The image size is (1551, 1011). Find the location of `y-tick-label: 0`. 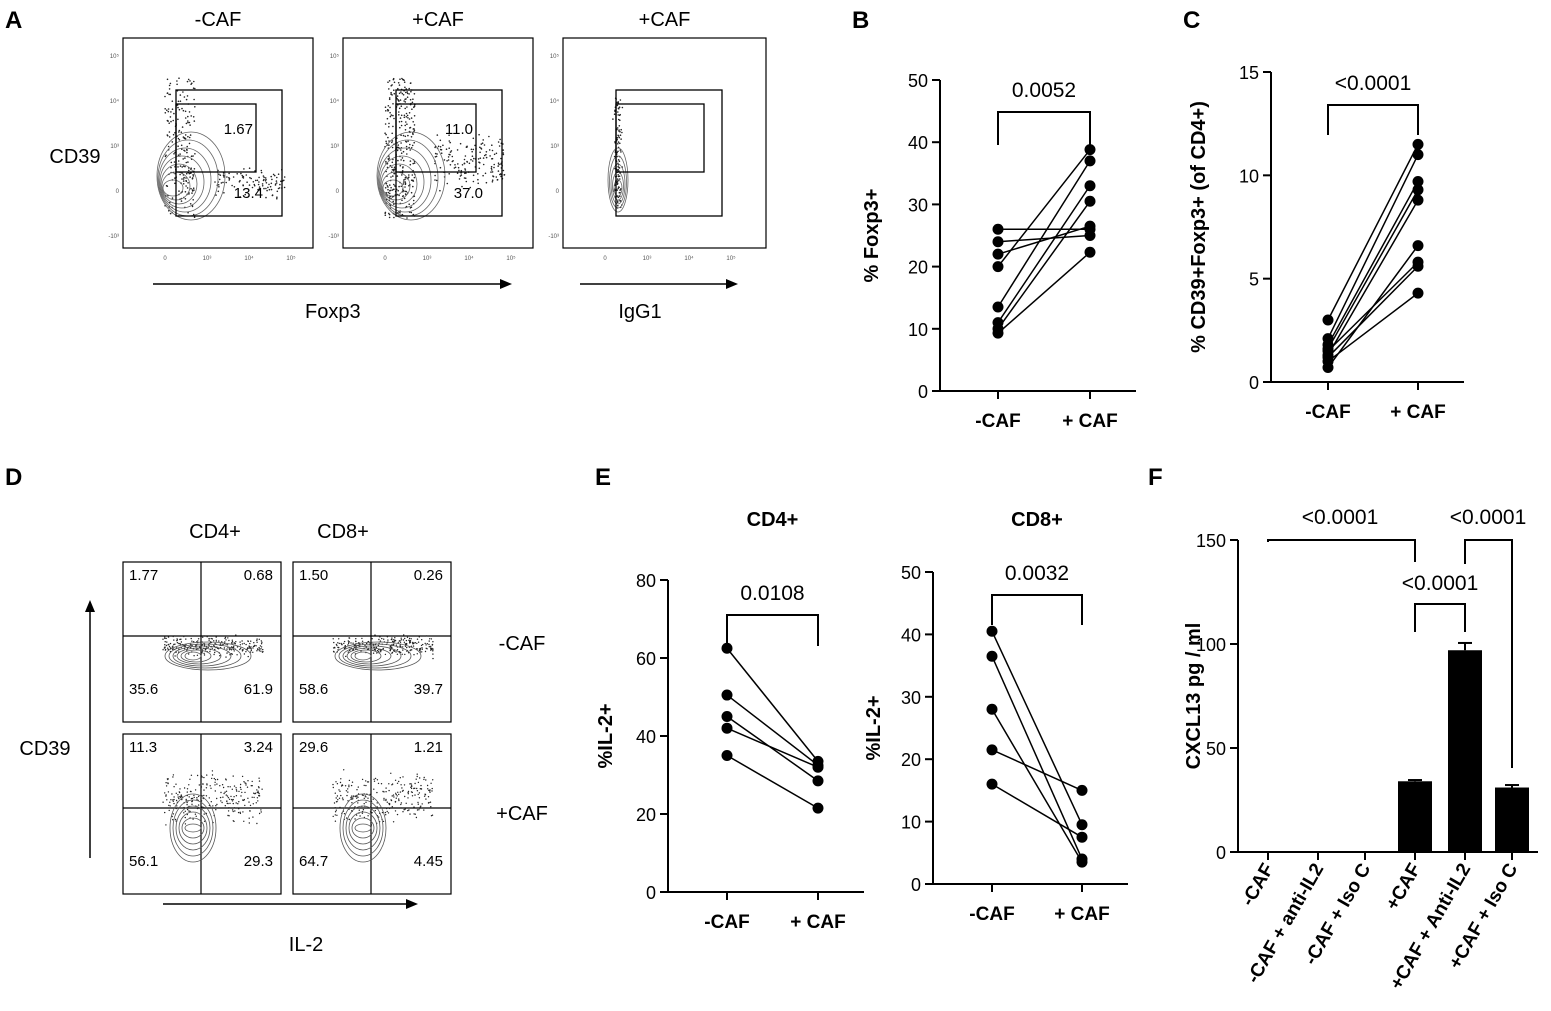

y-tick-label: 0 is located at coordinates (558, 192).